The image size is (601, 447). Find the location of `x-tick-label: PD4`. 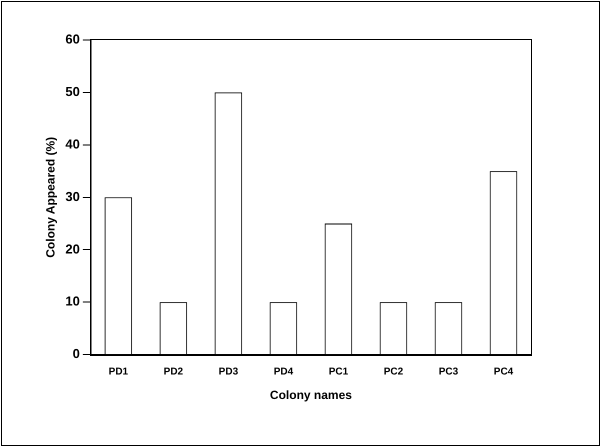

x-tick-label: PD4 is located at coordinates (284, 372).